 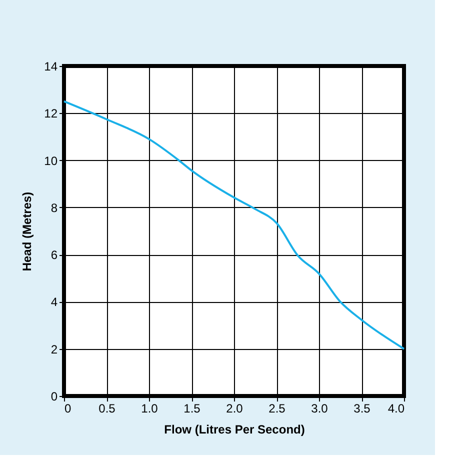 I want to click on y-tick-label: 8, so click(x=54, y=207).